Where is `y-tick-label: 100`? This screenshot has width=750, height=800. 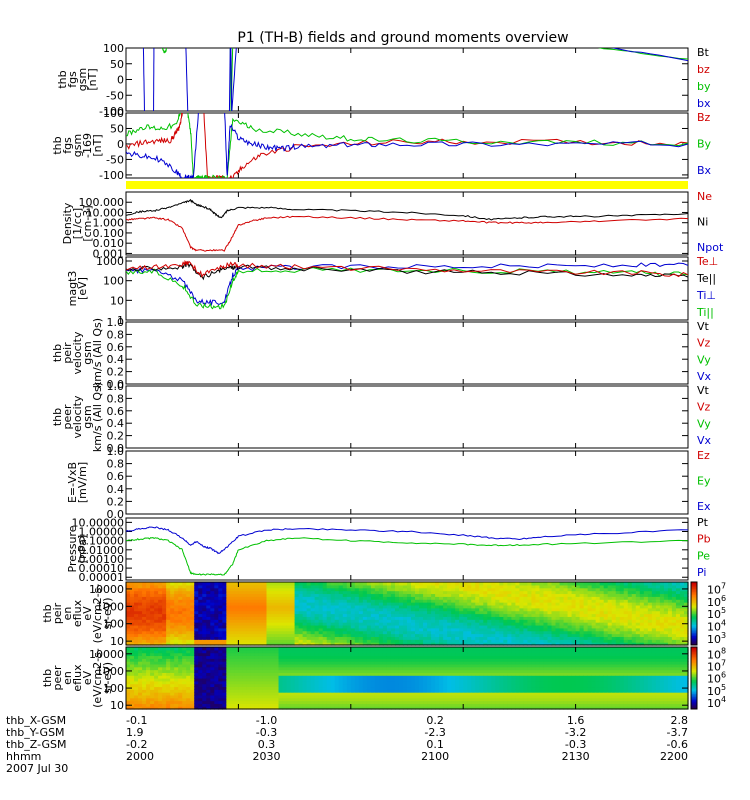 y-tick-label: 100 is located at coordinates (113, 281).